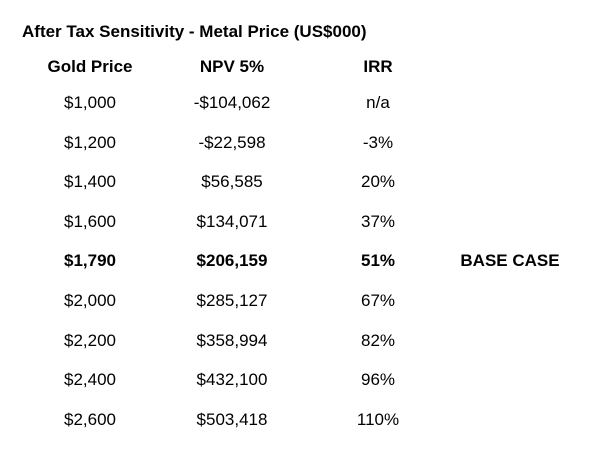 The width and height of the screenshot is (590, 467). I want to click on table-cell: -$104,062, so click(232, 102).